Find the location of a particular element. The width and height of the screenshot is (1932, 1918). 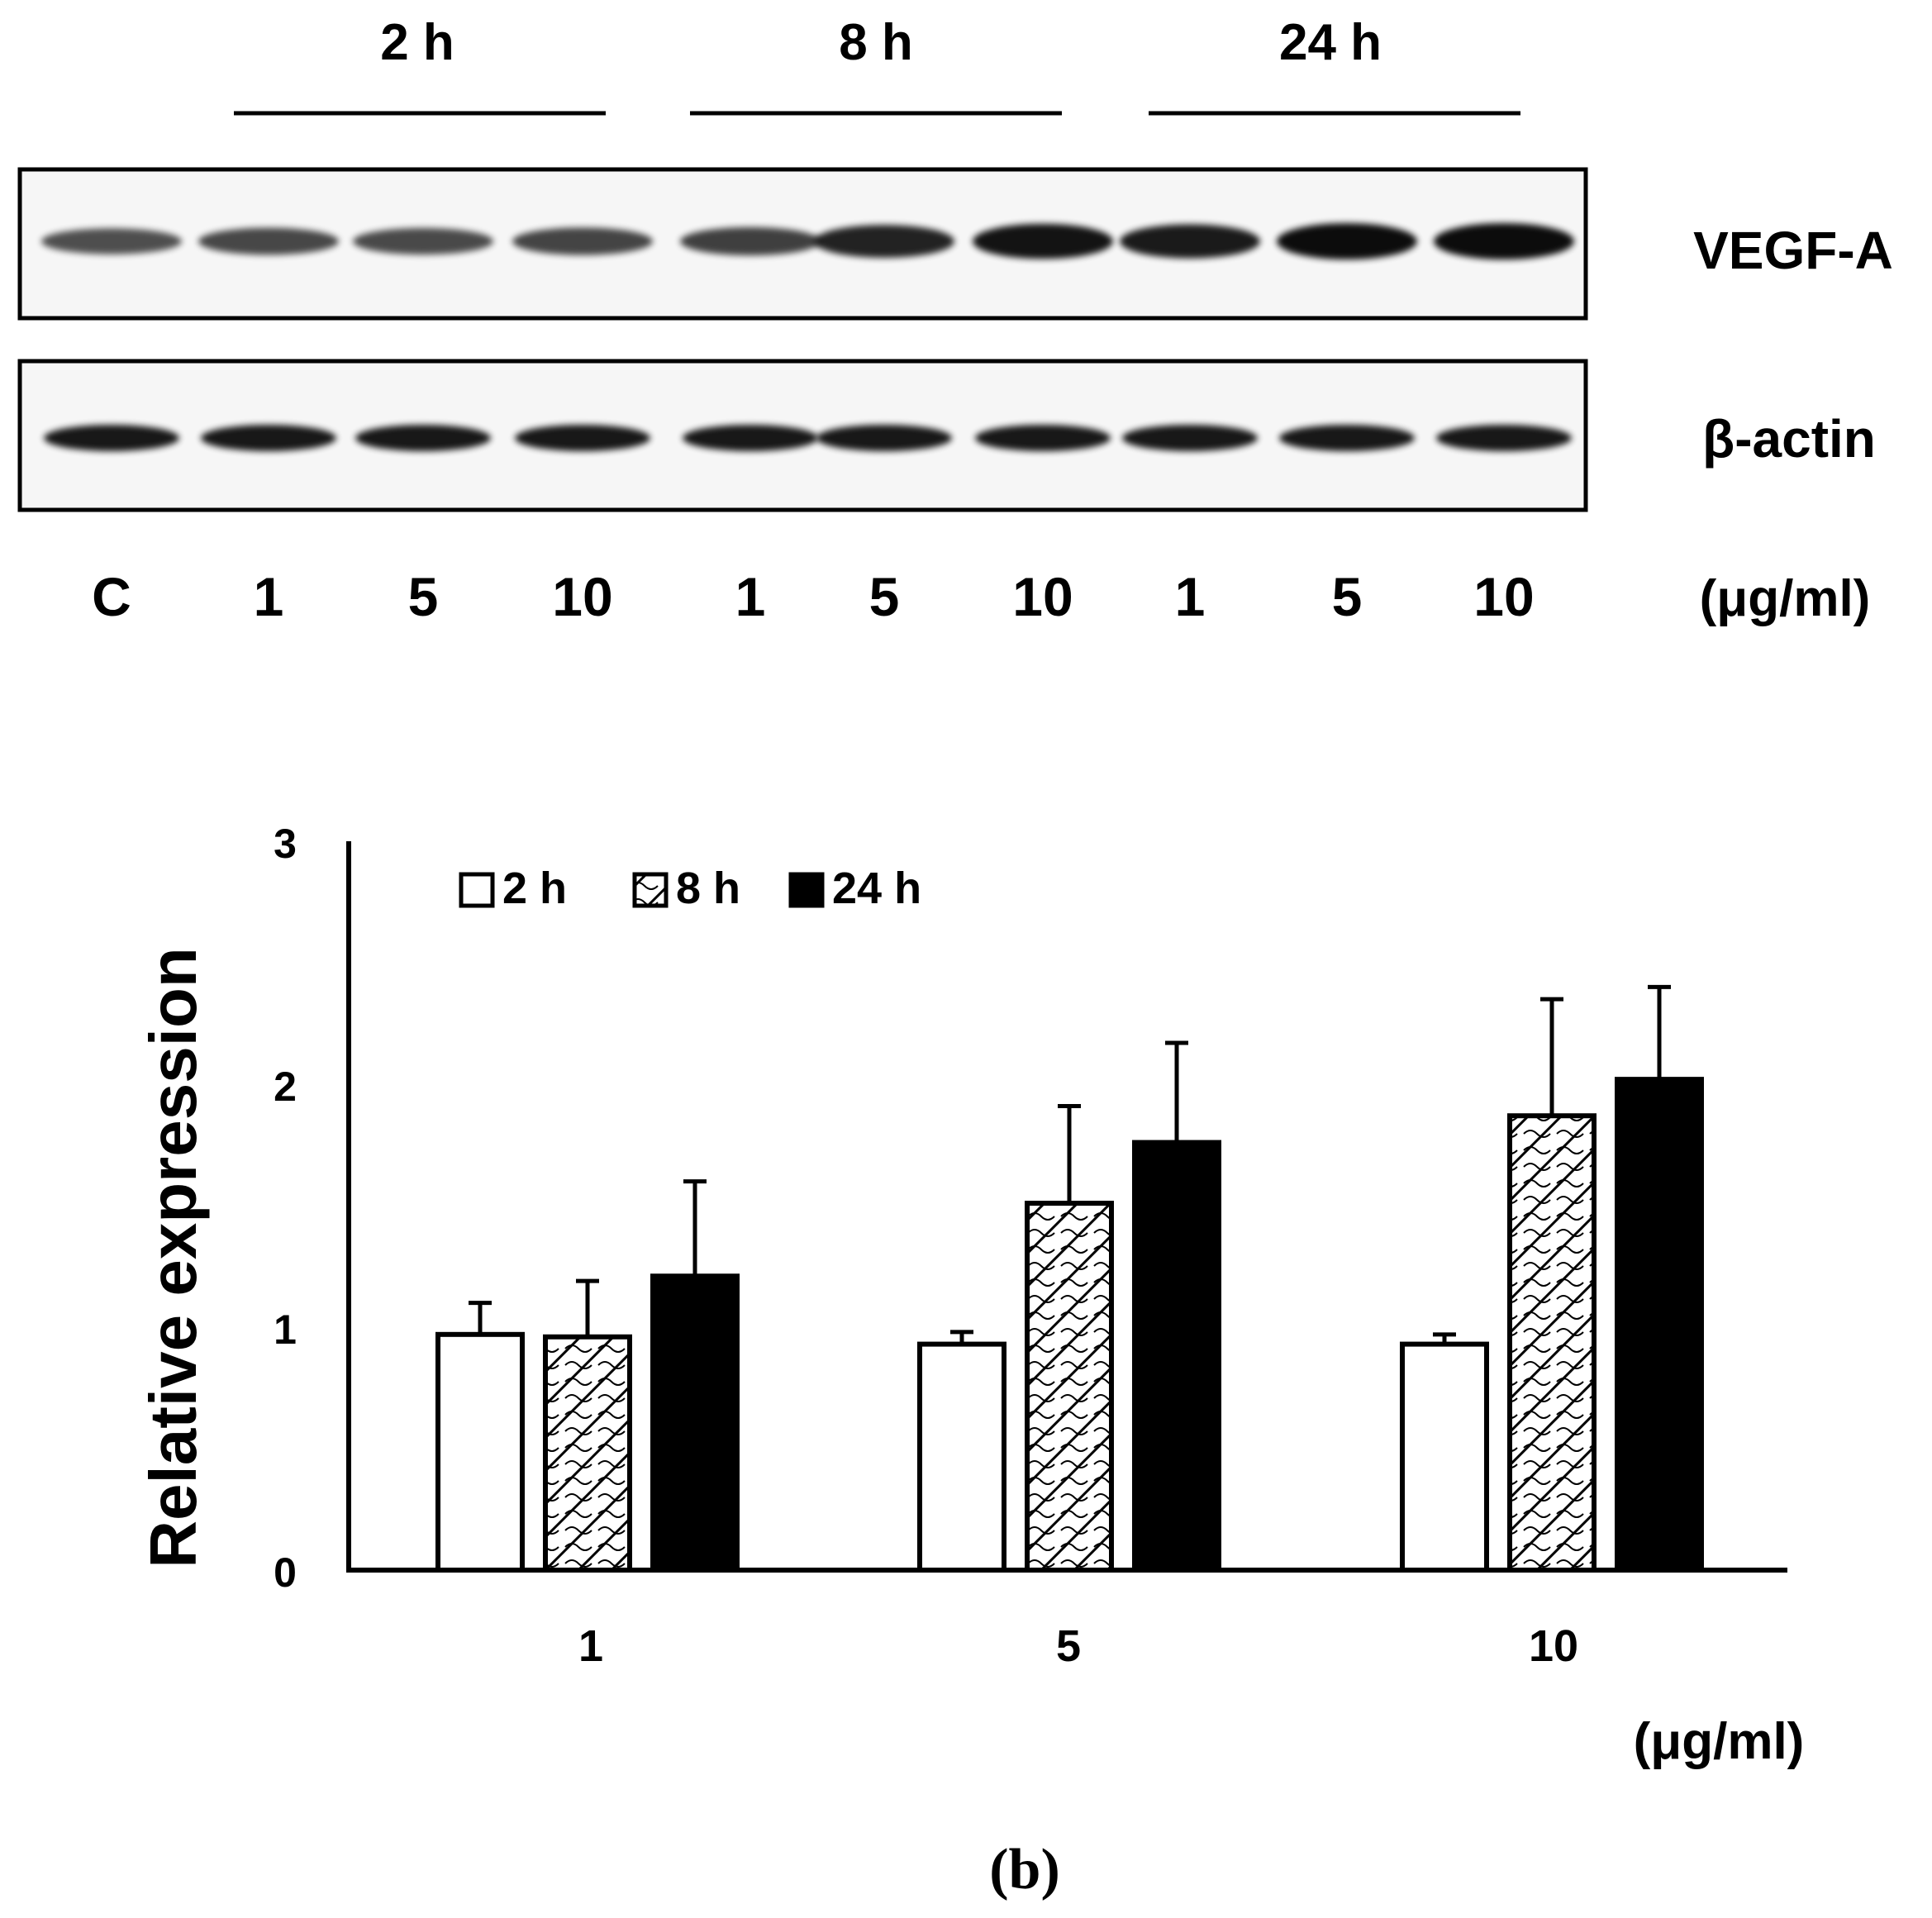

panel-label: (b) is located at coordinates (1024, 1869).